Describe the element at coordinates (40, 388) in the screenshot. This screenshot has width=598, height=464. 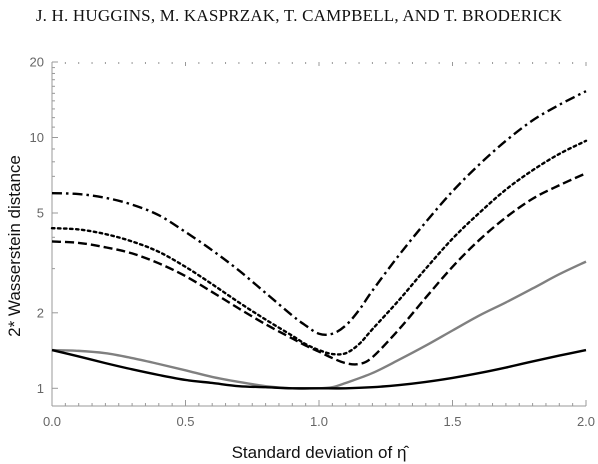
I see `y-tick-label: 1` at that location.